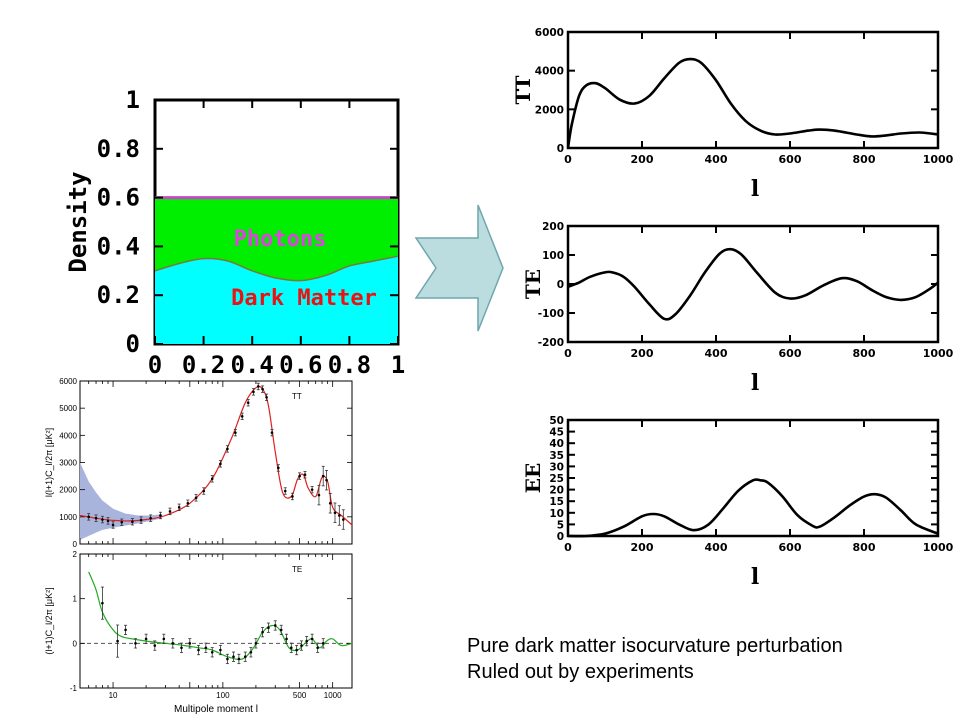 This screenshot has height=720, width=960. What do you see at coordinates (938, 547) in the screenshot?
I see `theory_ee-xtick-label: 1000` at bounding box center [938, 547].